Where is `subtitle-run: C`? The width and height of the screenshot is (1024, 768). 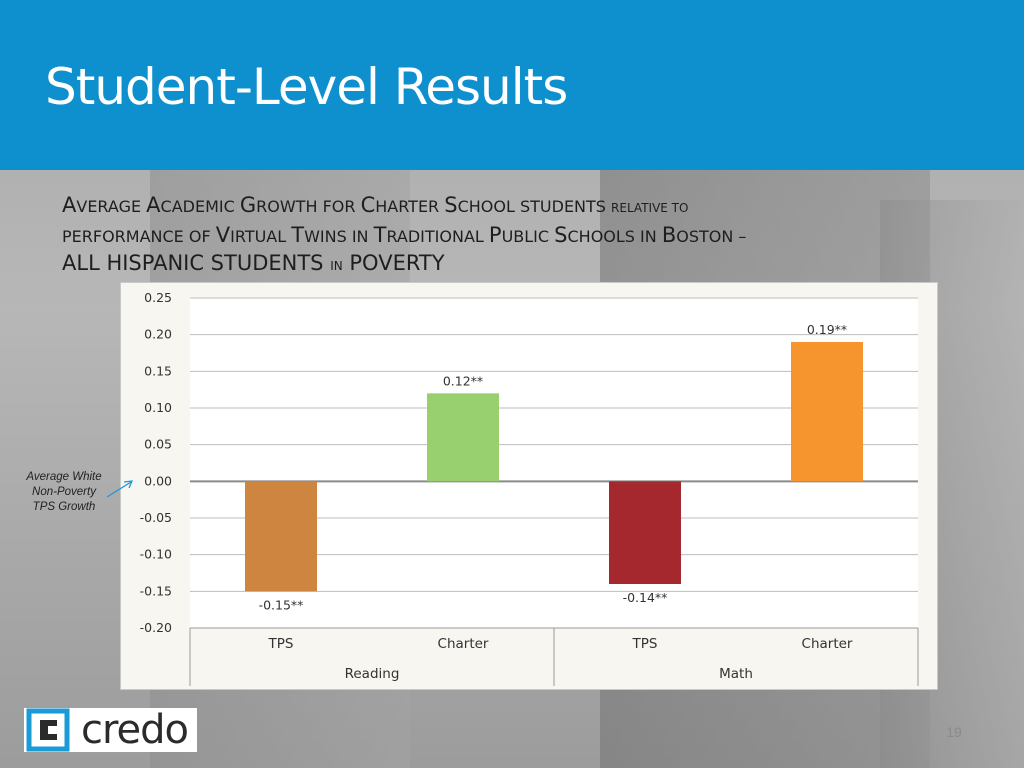 subtitle-run: C is located at coordinates (368, 205).